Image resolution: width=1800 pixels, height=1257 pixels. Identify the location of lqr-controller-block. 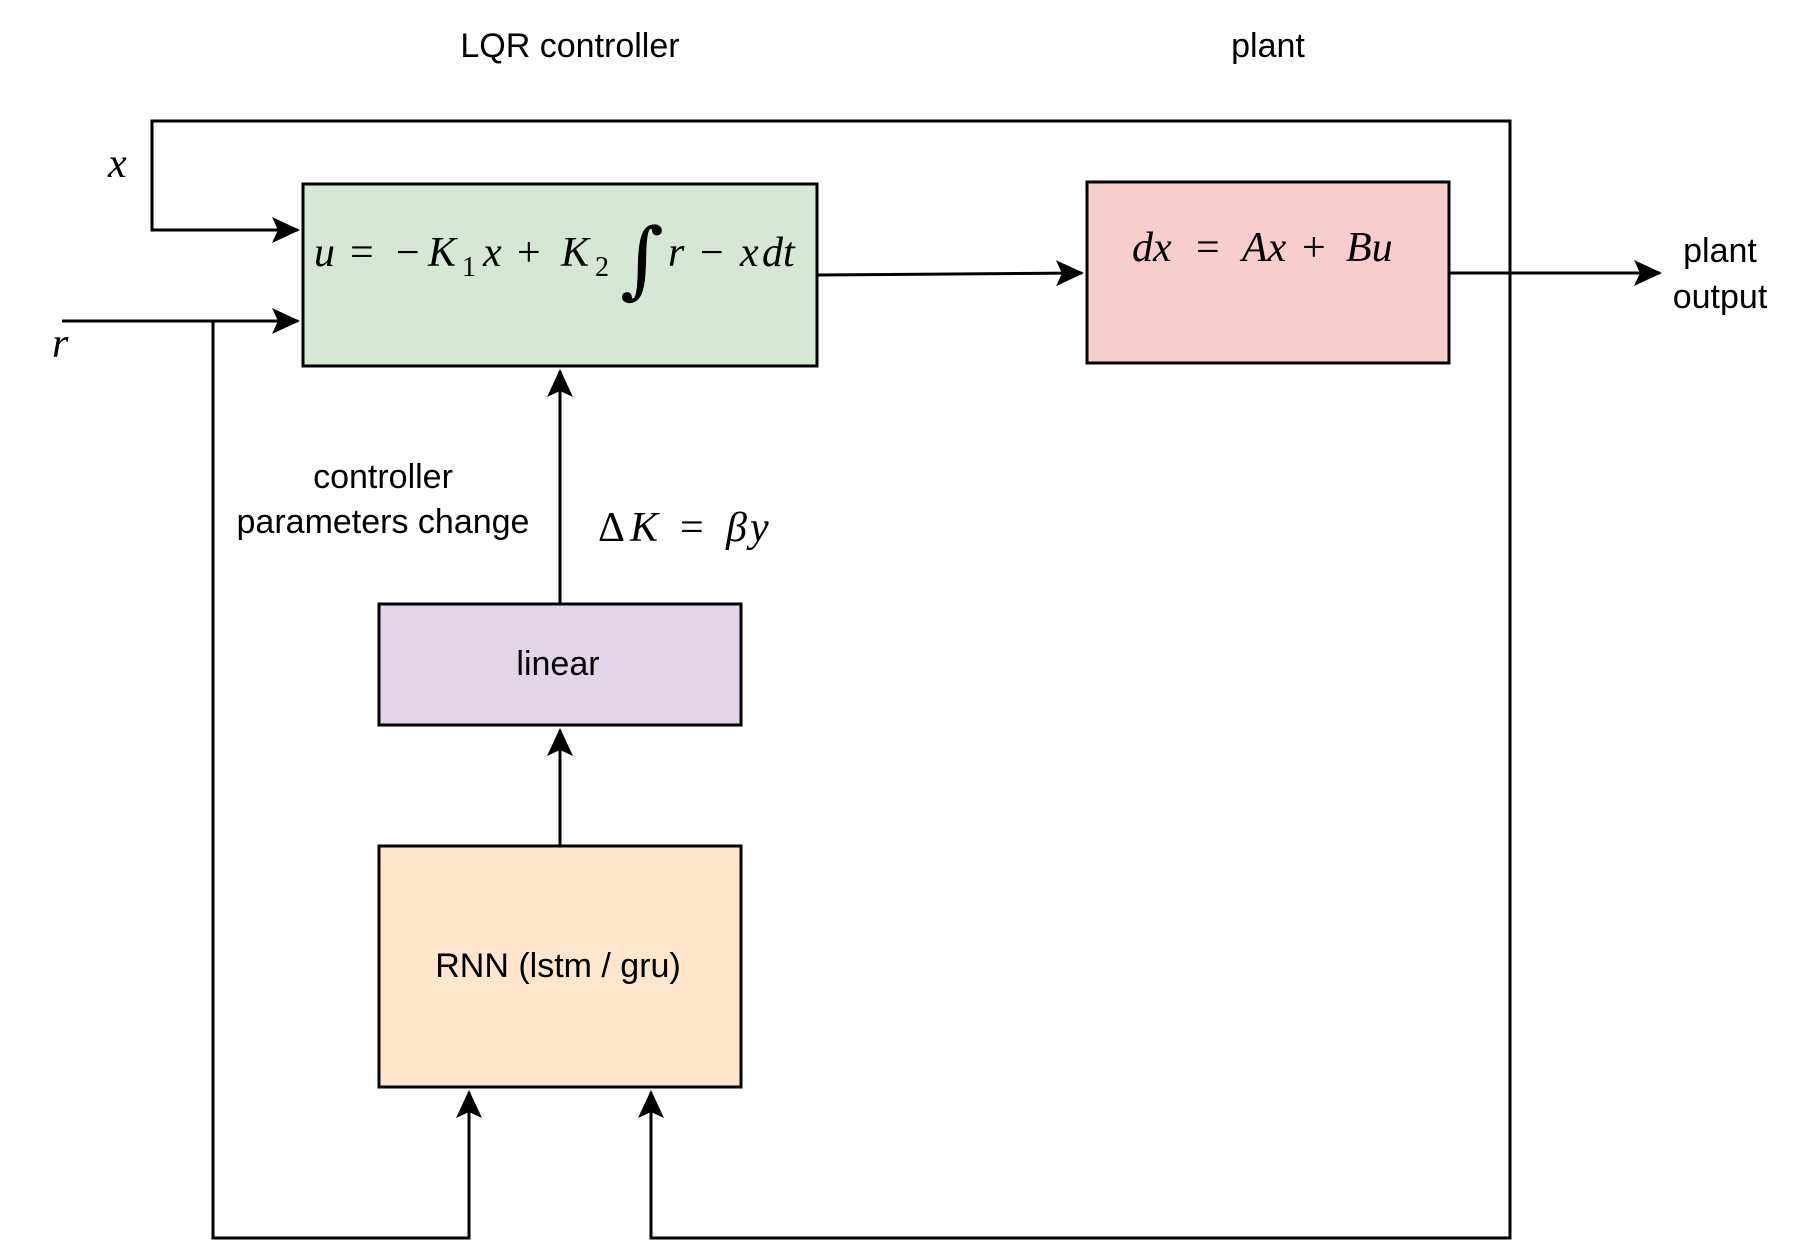
(560, 275).